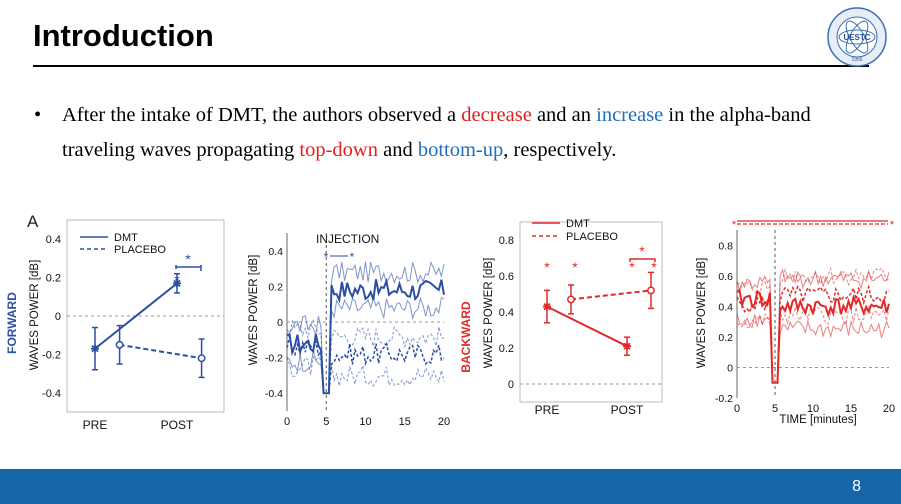  What do you see at coordinates (123, 35) in the screenshot?
I see `slide-title: Introduction` at bounding box center [123, 35].